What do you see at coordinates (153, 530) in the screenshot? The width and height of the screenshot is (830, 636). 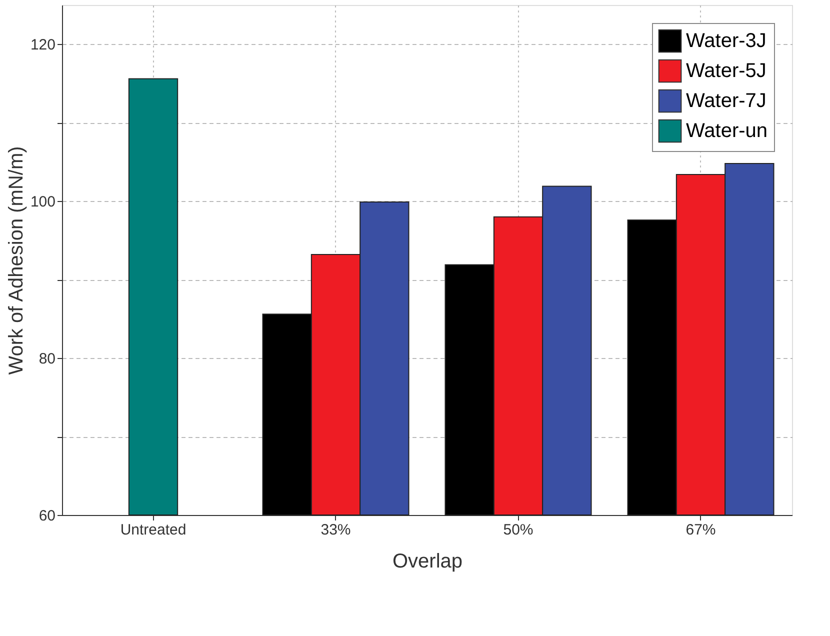 I see `x-tick-label: Untreated` at bounding box center [153, 530].